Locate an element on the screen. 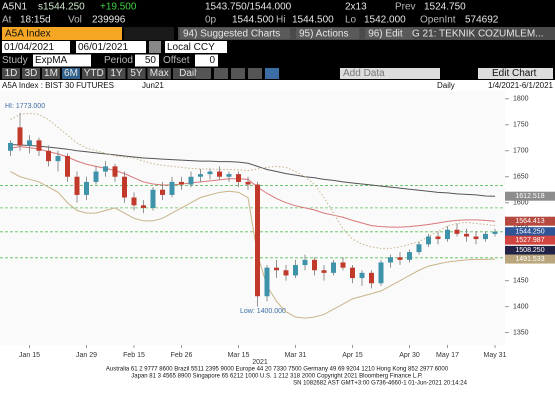 The image size is (555, 400). prev: 1524.750 is located at coordinates (445, 7).